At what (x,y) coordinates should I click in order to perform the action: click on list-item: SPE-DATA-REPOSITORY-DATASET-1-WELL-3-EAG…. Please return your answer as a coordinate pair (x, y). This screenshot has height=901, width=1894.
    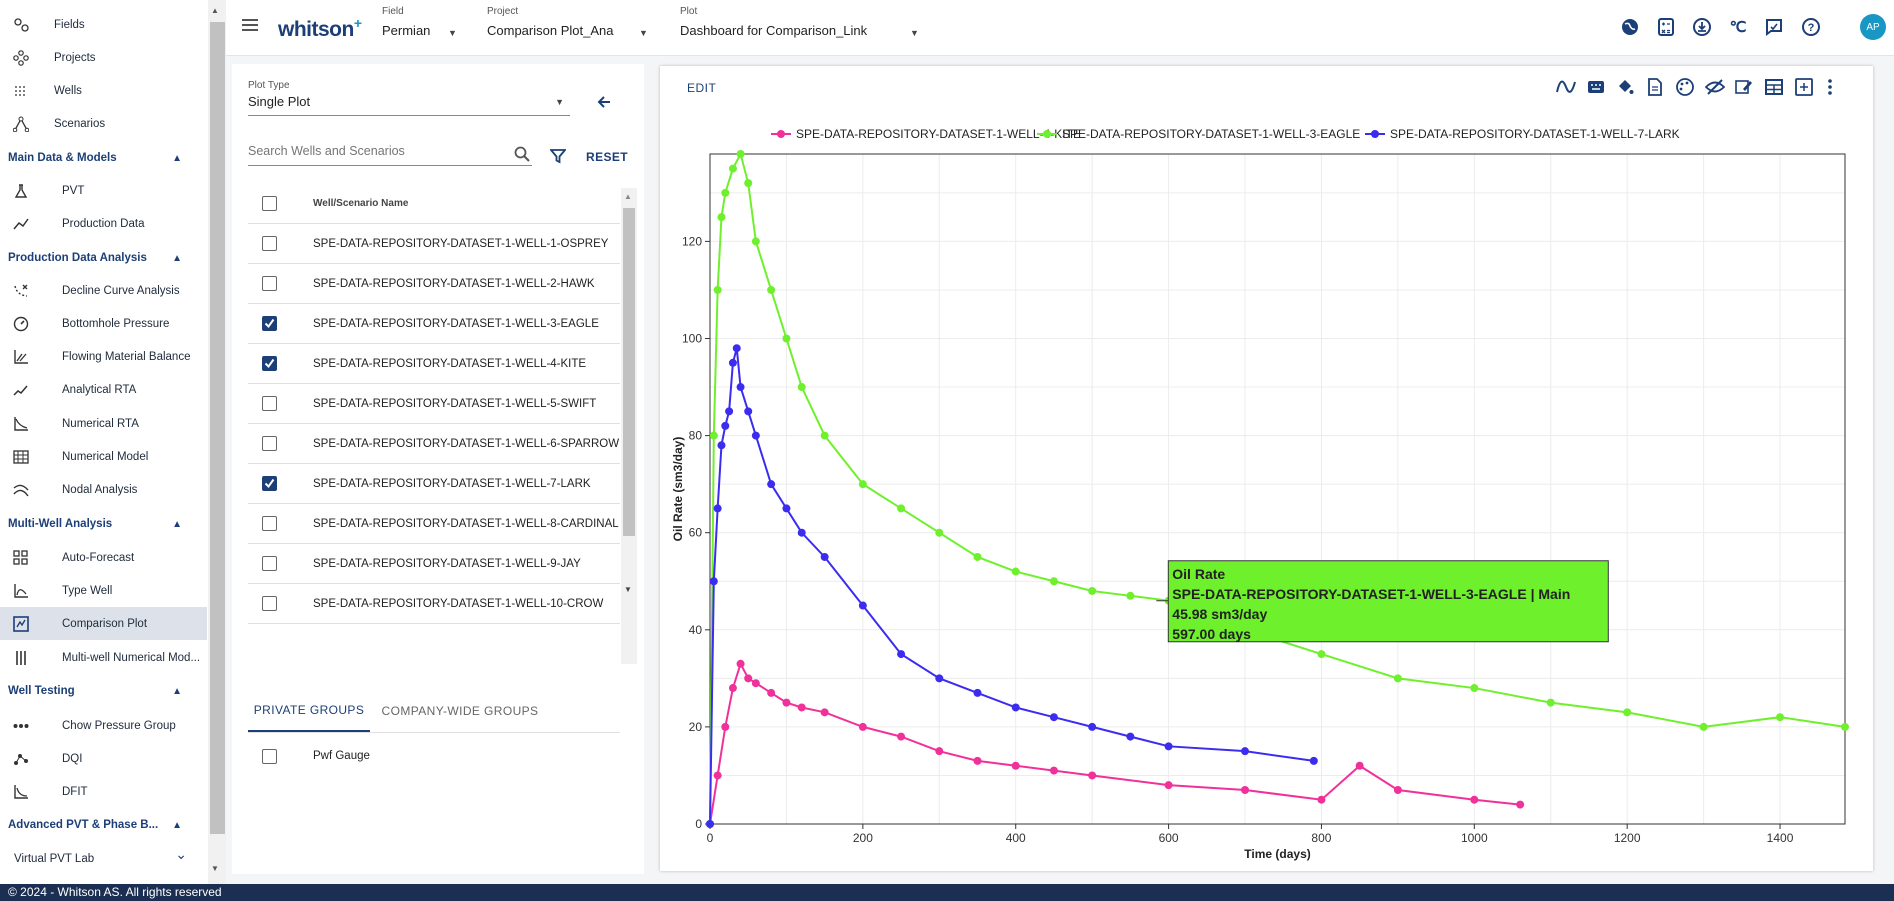
    Looking at the image, I should click on (434, 324).